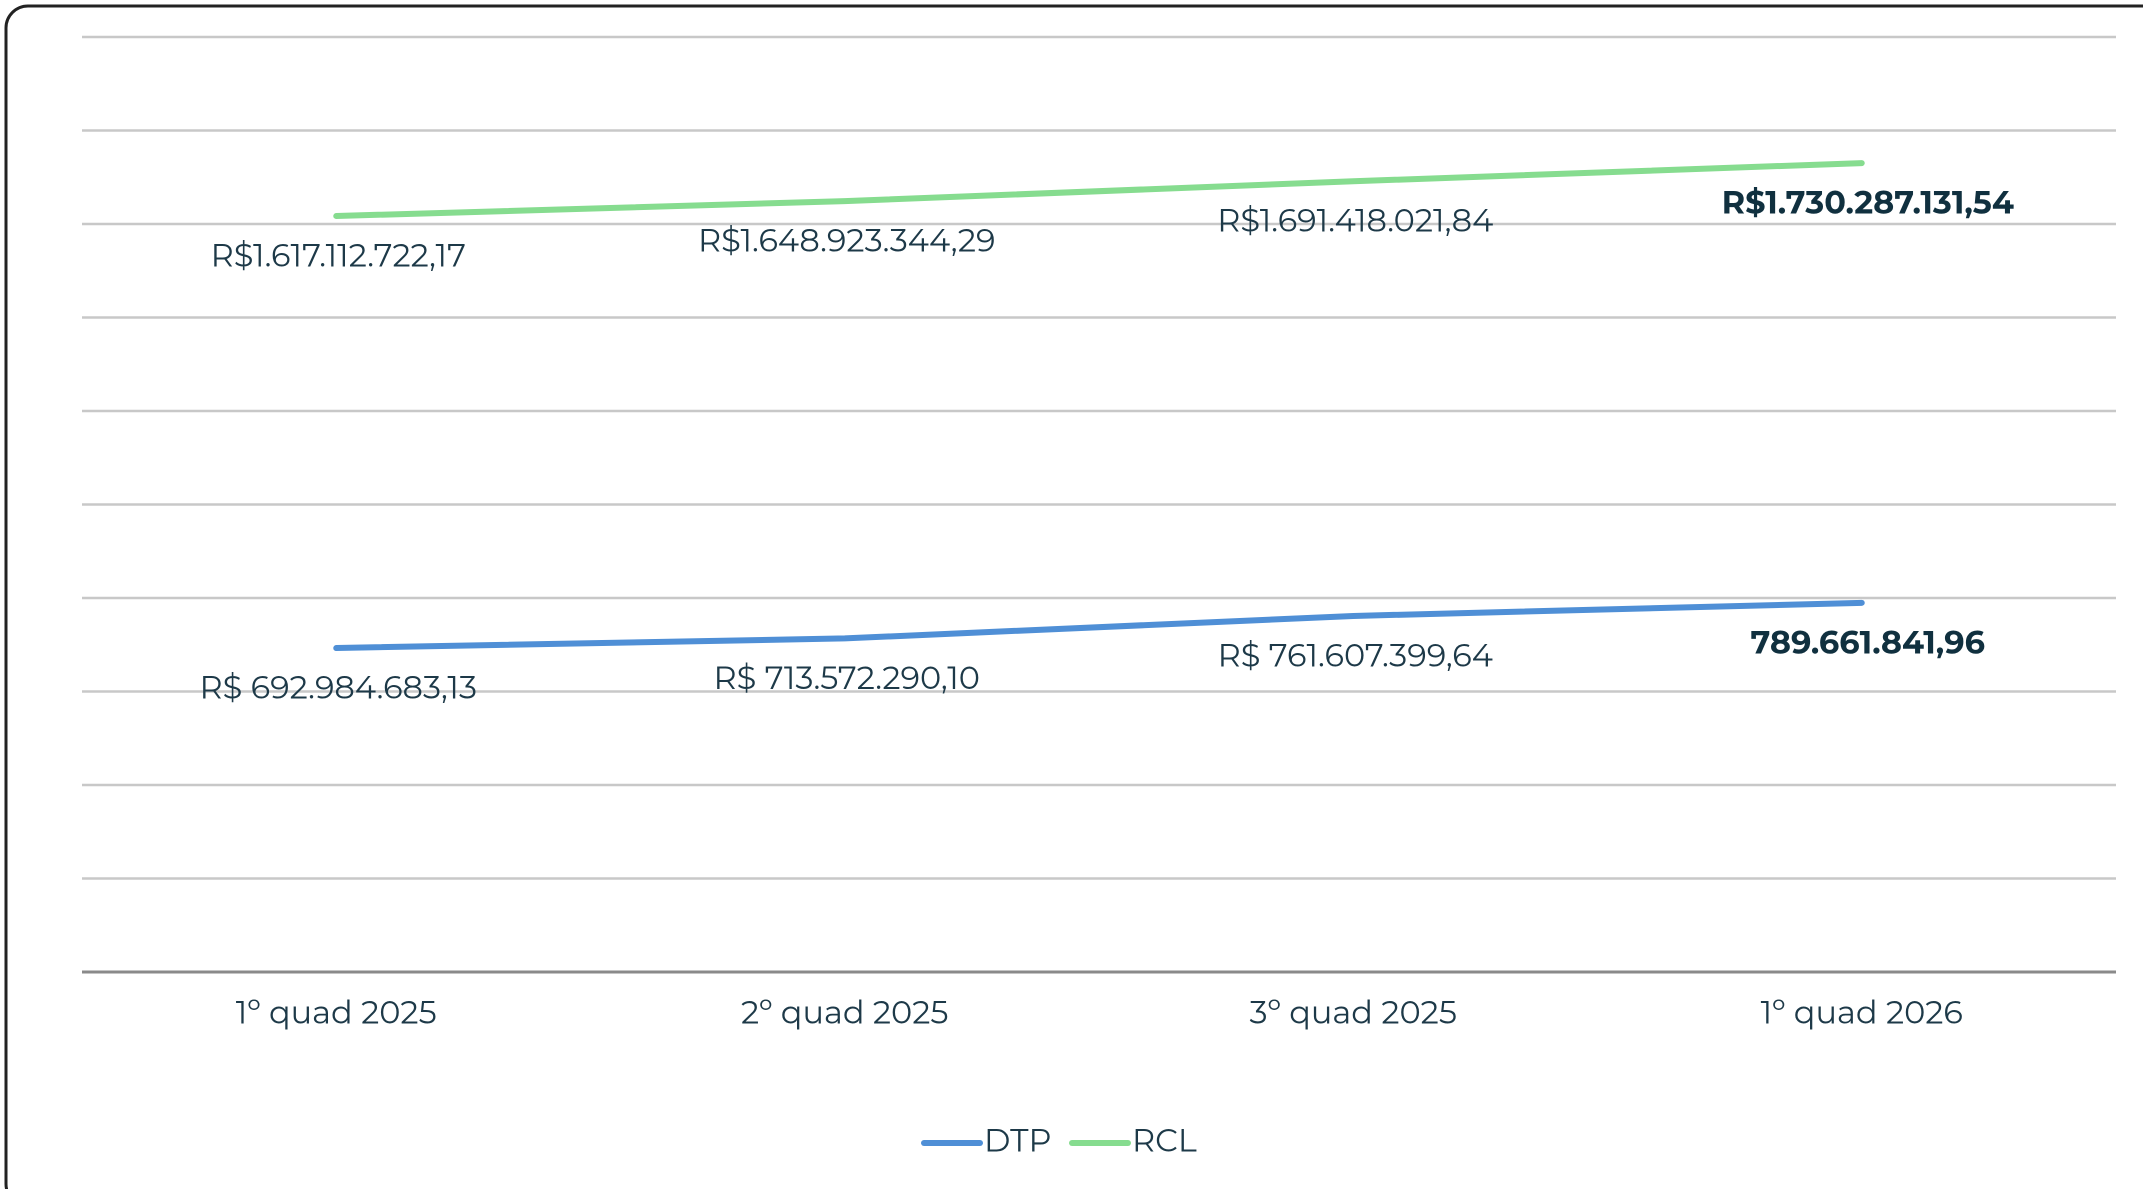 This screenshot has height=1189, width=2143. I want to click on data-label: 789.661.841,96, so click(1868, 642).